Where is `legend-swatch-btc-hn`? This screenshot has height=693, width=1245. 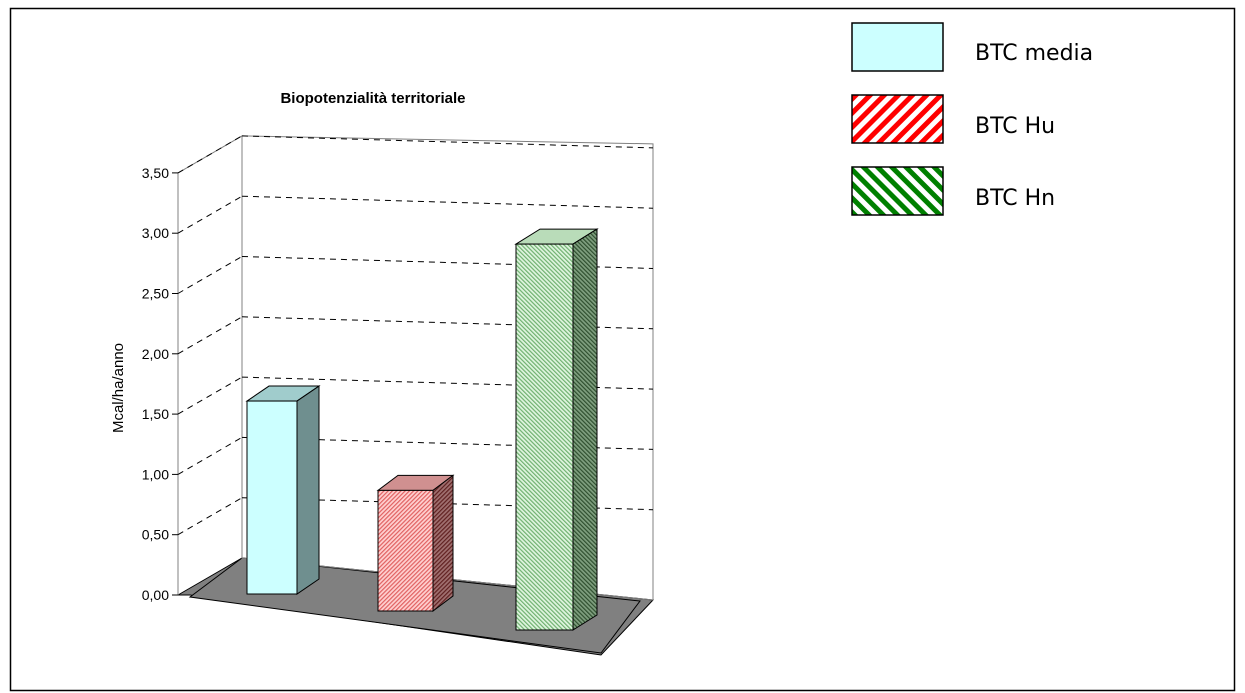
legend-swatch-btc-hn is located at coordinates (897, 191).